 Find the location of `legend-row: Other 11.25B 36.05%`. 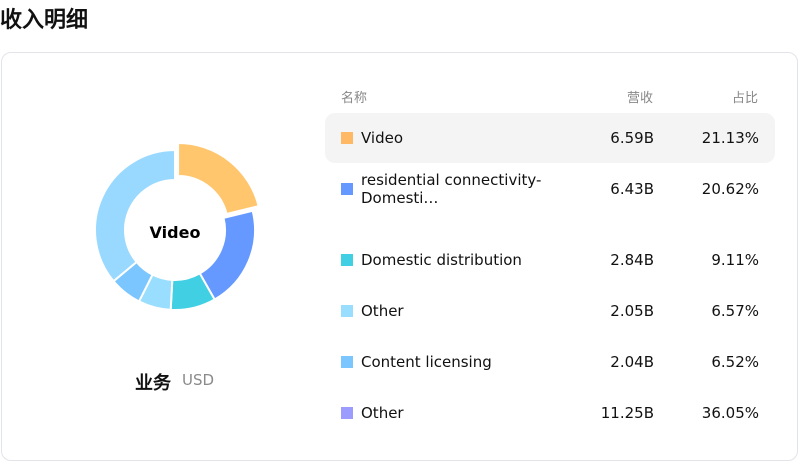

legend-row: Other 11.25B 36.05% is located at coordinates (550, 413).